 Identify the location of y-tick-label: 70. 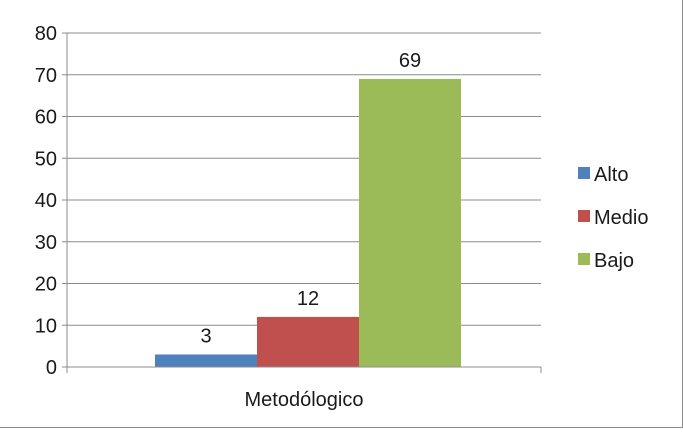
(46, 76).